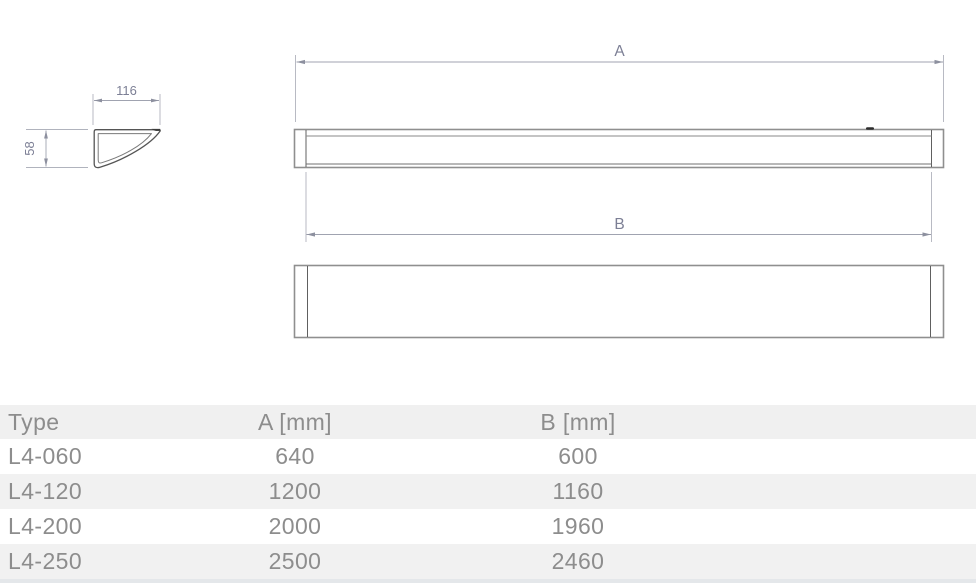  What do you see at coordinates (578, 456) in the screenshot?
I see `b-mm-value: 600` at bounding box center [578, 456].